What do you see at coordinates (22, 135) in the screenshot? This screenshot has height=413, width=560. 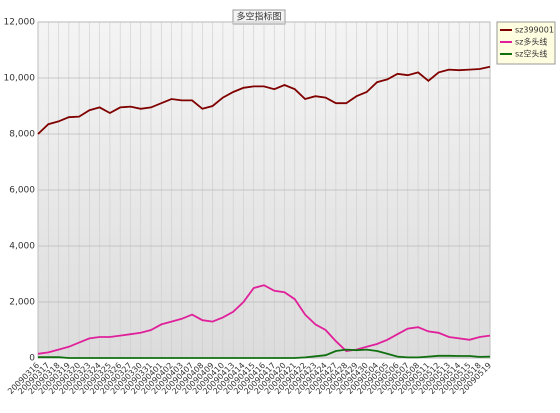 I see `y-tick-label: 8,000` at bounding box center [22, 135].